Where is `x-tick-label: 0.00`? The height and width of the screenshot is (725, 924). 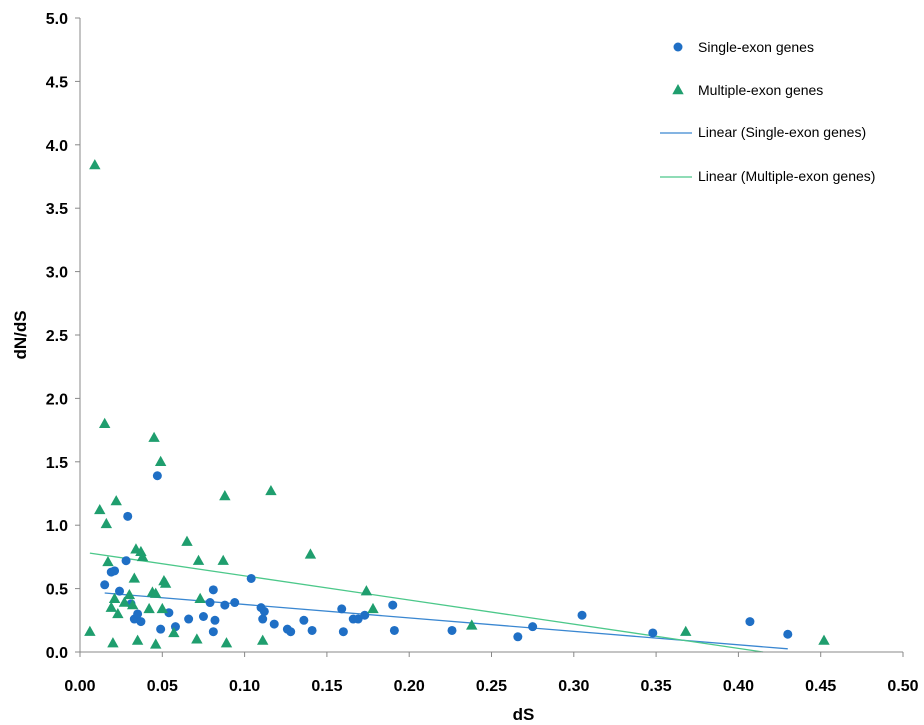 x-tick-label: 0.00 is located at coordinates (79, 686).